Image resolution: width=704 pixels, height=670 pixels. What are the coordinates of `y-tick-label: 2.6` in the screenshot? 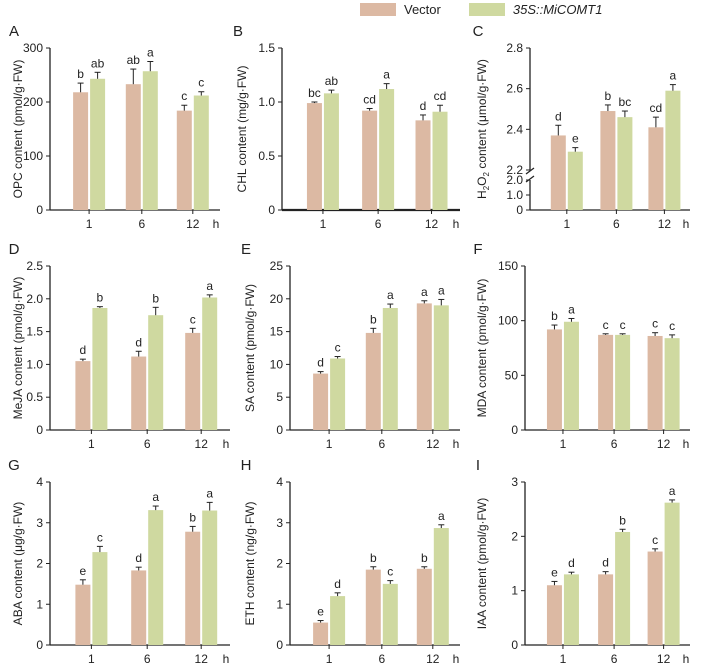 It's located at (514, 89).